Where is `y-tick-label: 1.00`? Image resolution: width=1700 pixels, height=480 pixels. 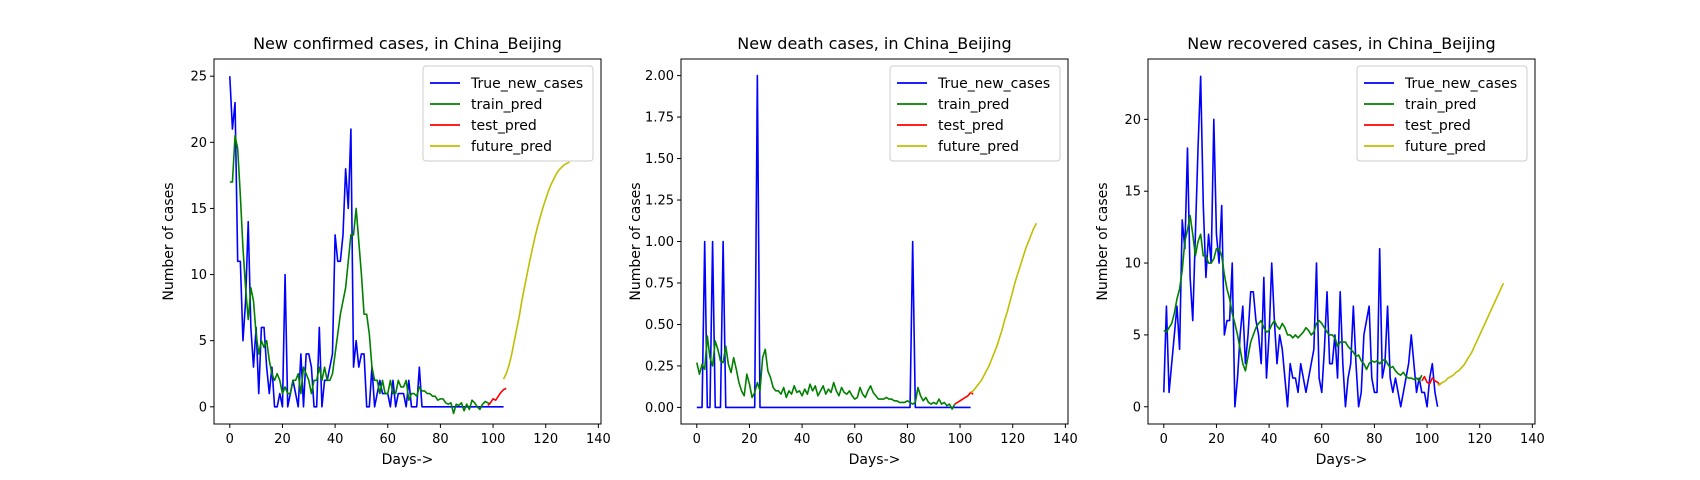
y-tick-label: 1.00 is located at coordinates (659, 242).